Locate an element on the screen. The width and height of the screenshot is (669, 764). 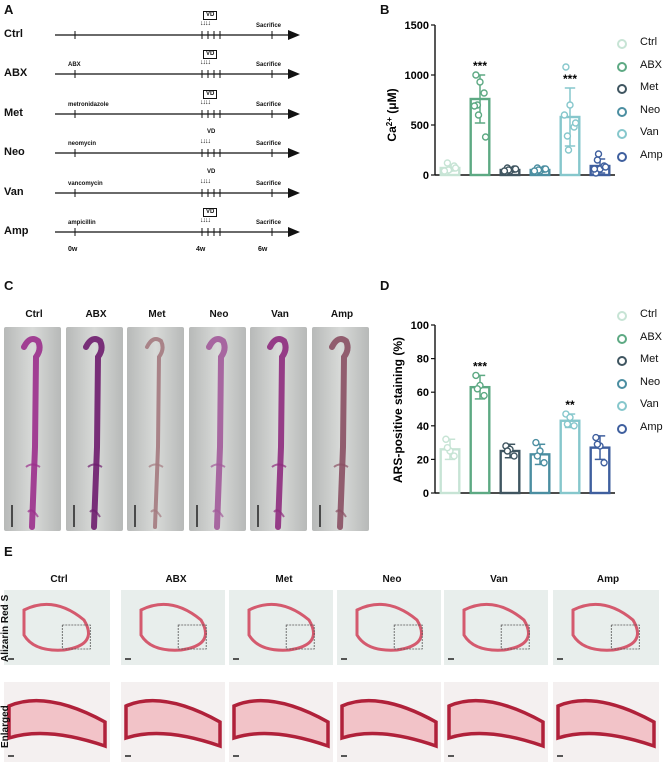
group-label-van: Van is located at coordinates (14, 192).